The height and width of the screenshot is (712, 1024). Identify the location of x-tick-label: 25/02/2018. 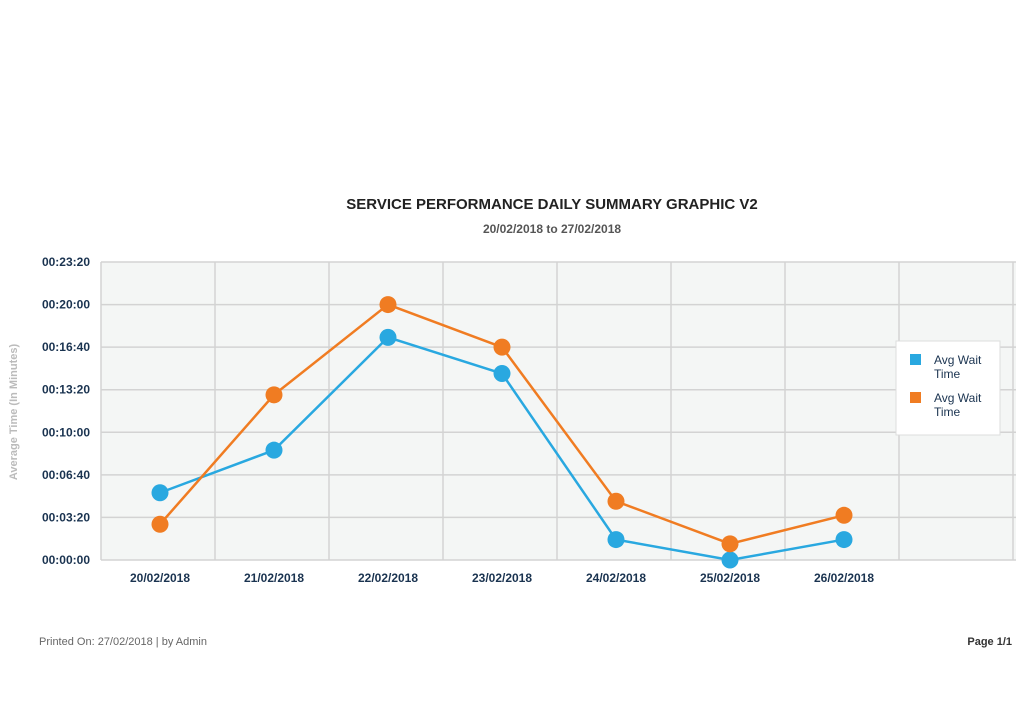
(730, 578).